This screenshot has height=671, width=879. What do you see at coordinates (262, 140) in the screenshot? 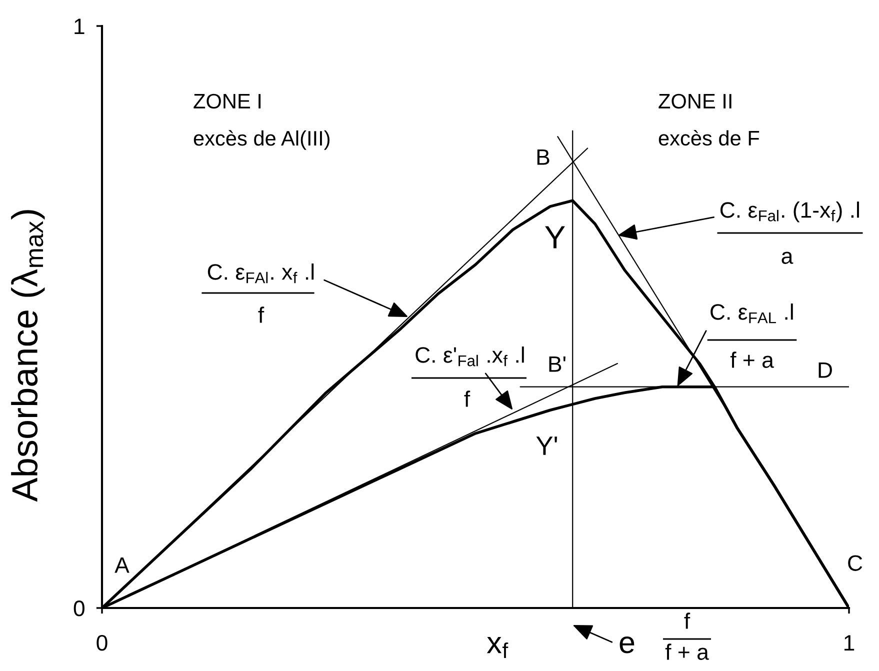
I see `annotation: excès de Al(III)` at bounding box center [262, 140].